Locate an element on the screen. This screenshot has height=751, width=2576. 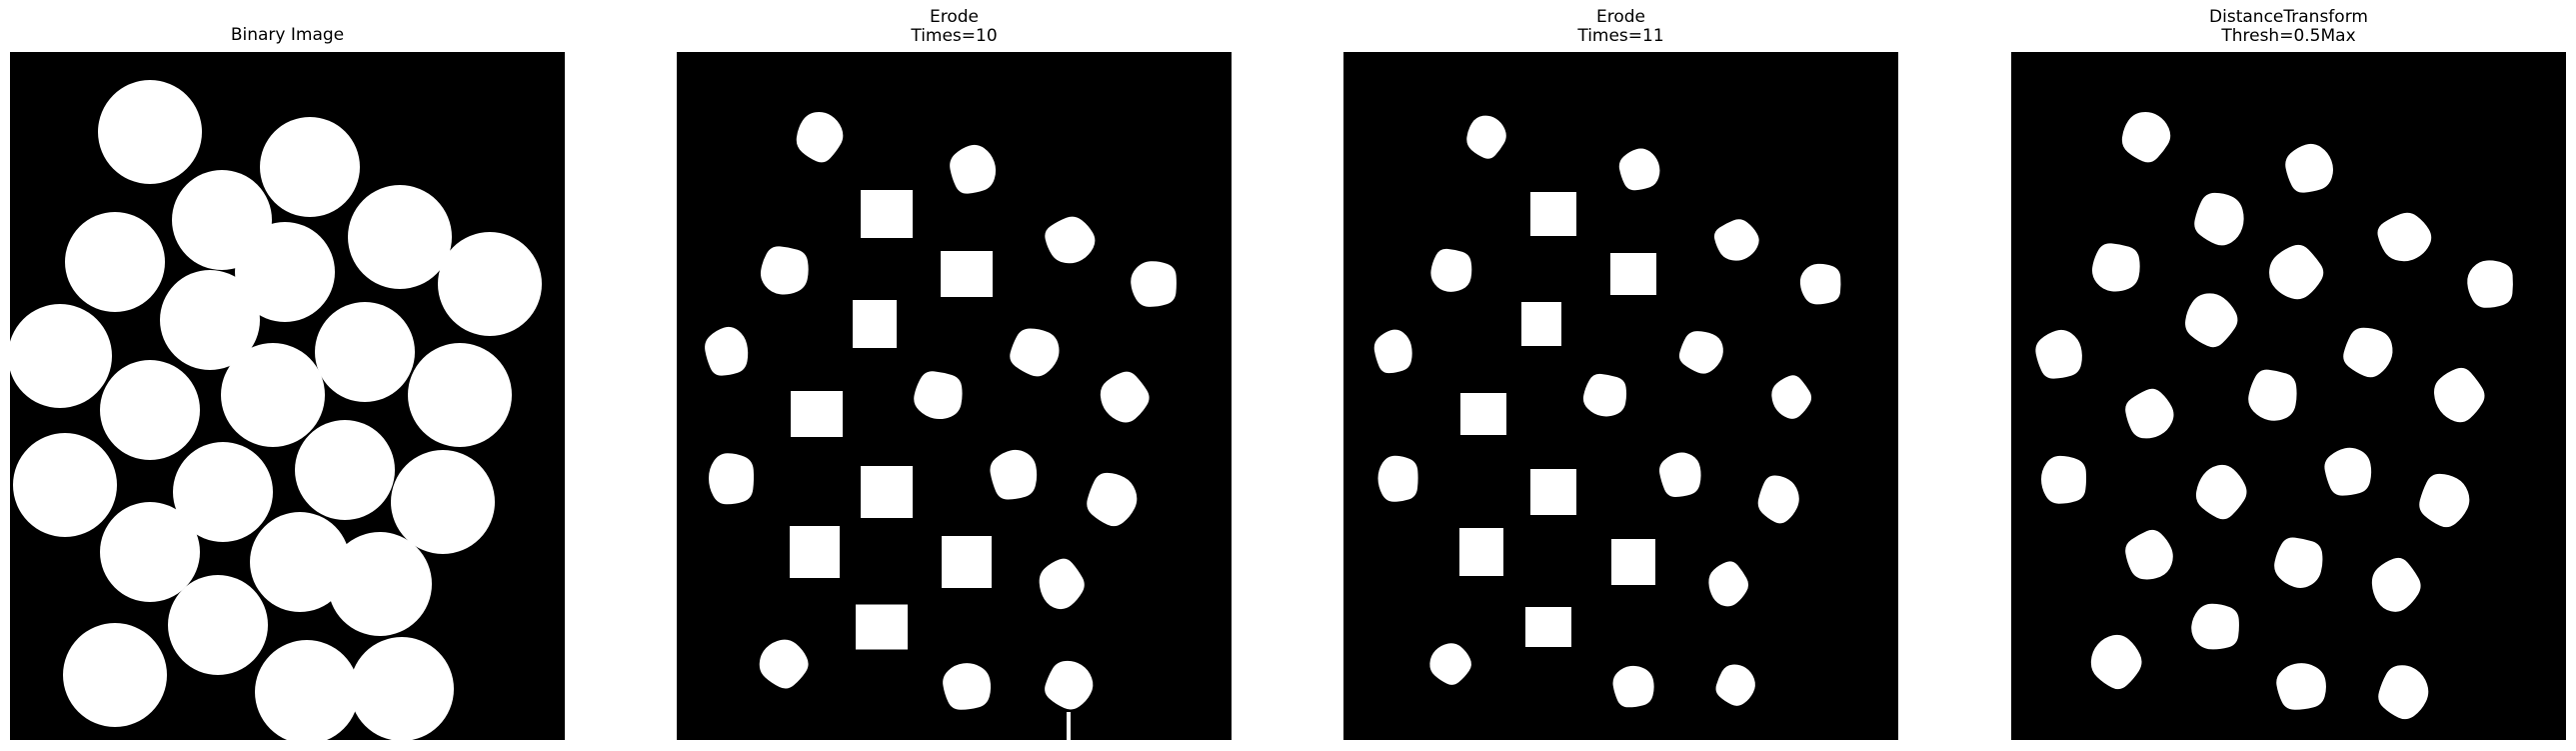
panel-title: Erode Times=11 is located at coordinates (1621, 26).